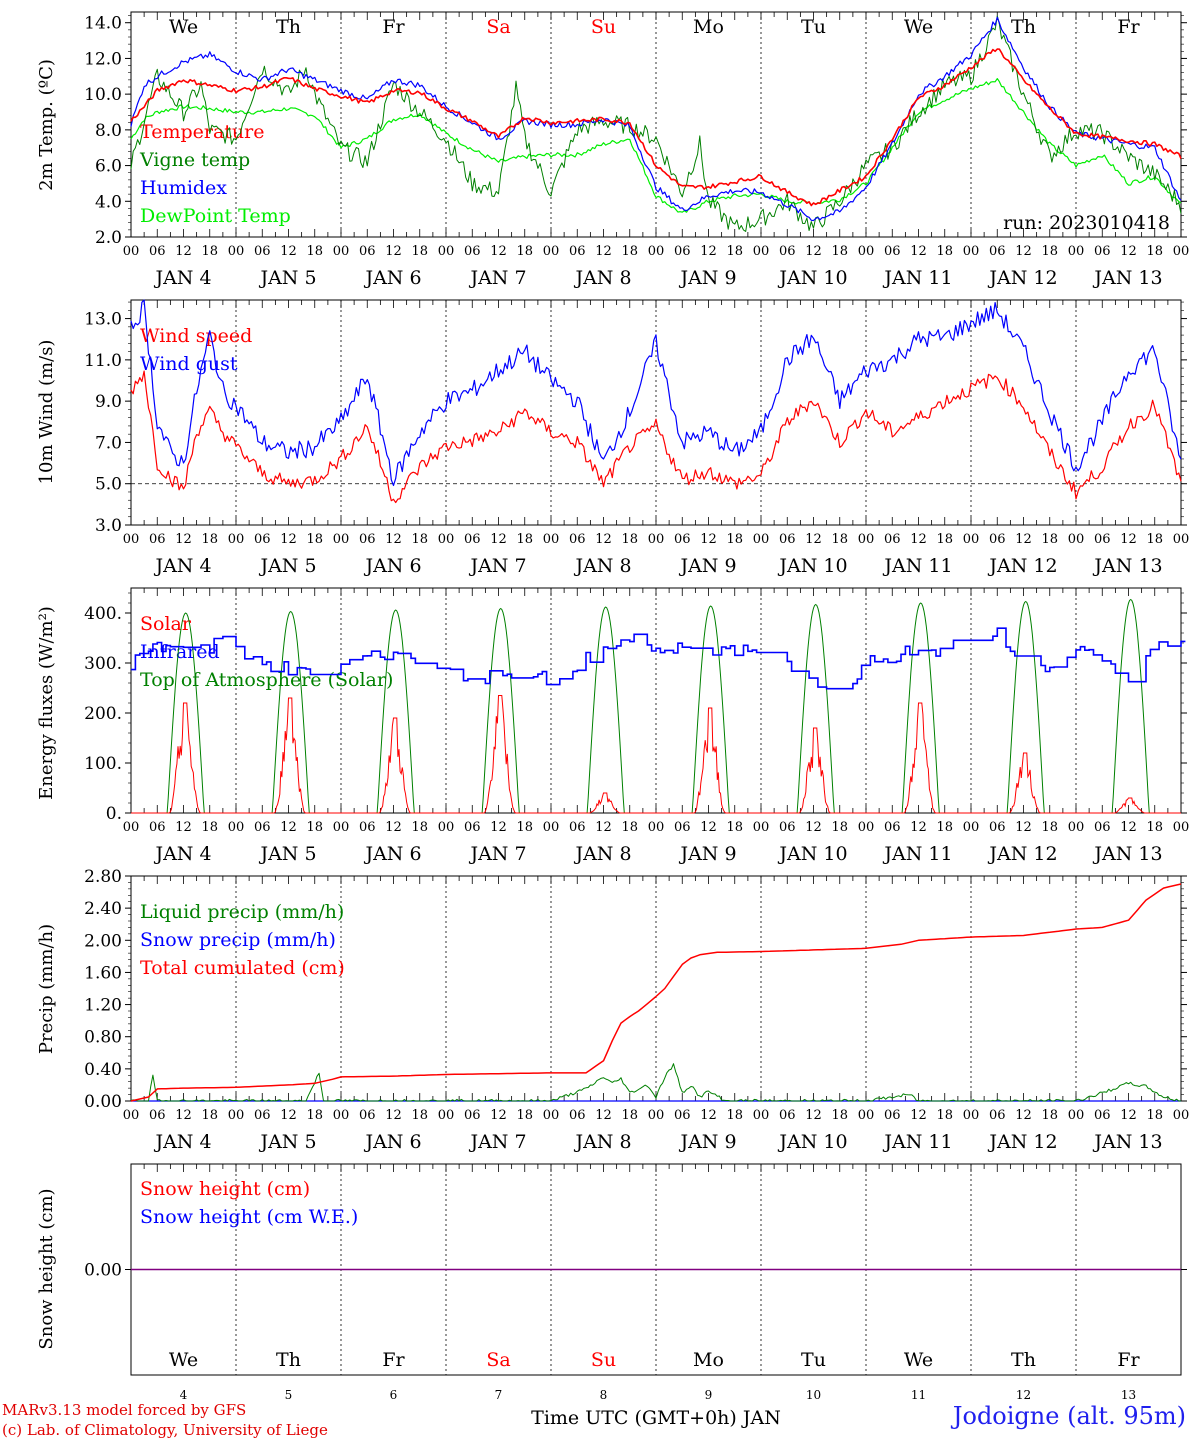  I want to click on y-tick-label: 400., so click(103, 614).